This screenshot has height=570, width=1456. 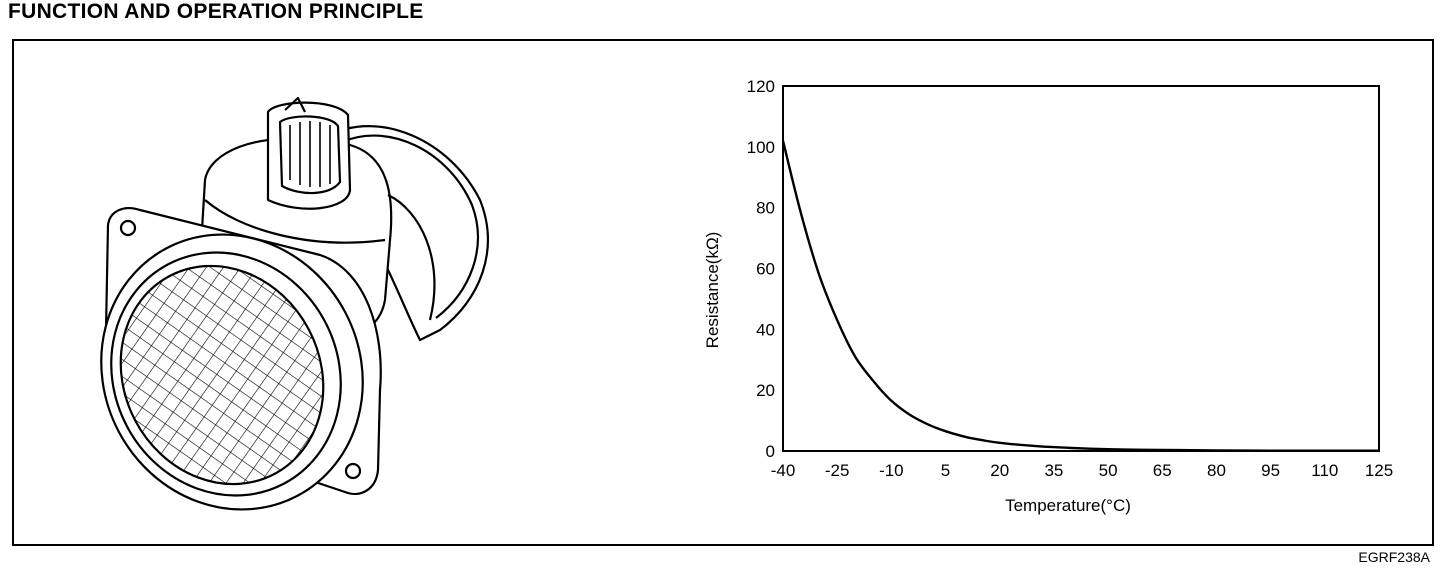 What do you see at coordinates (765, 208) in the screenshot?
I see `y-tick-label: 80` at bounding box center [765, 208].